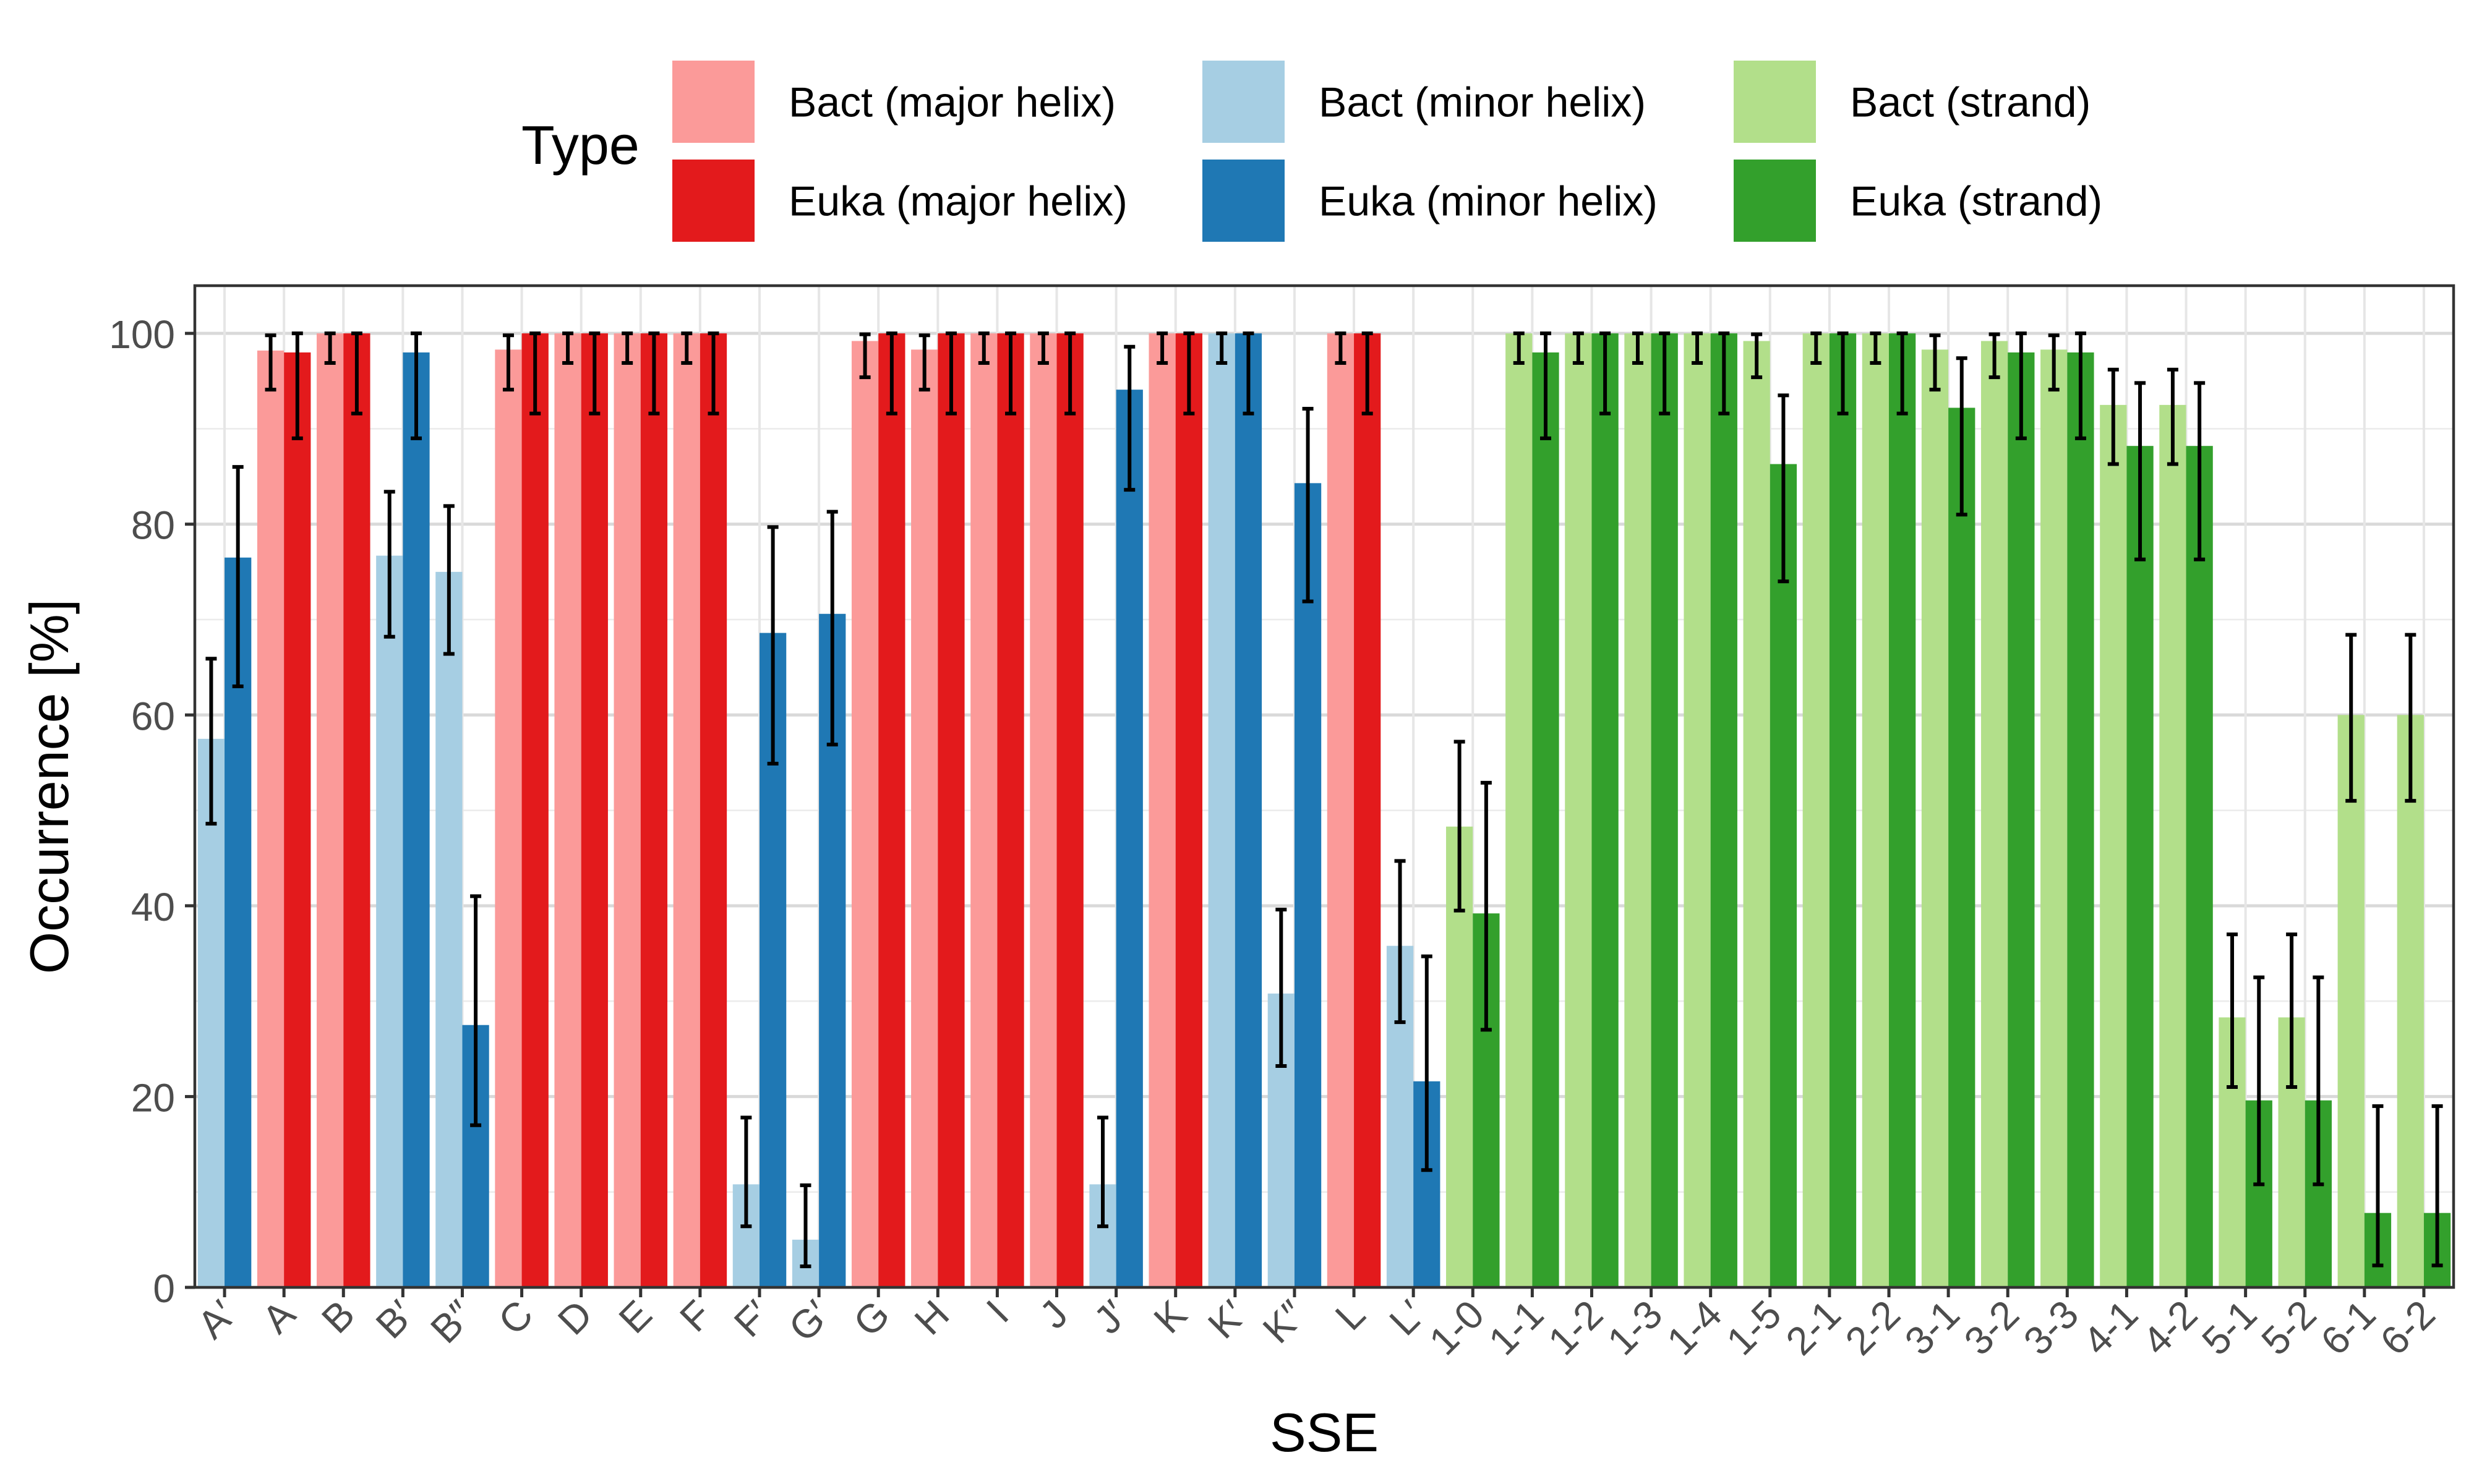 The height and width of the screenshot is (1484, 2474). What do you see at coordinates (1970, 102) in the screenshot?
I see `legend-label: Bact (strand)` at bounding box center [1970, 102].